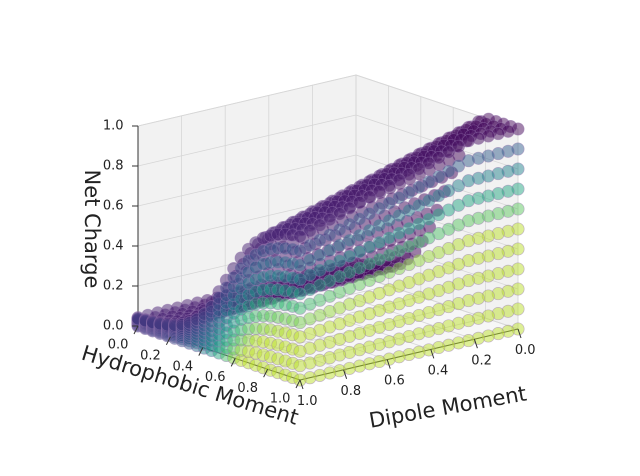  Describe the element at coordinates (183, 366) in the screenshot. I see `y-tick-label: 0.4` at that location.